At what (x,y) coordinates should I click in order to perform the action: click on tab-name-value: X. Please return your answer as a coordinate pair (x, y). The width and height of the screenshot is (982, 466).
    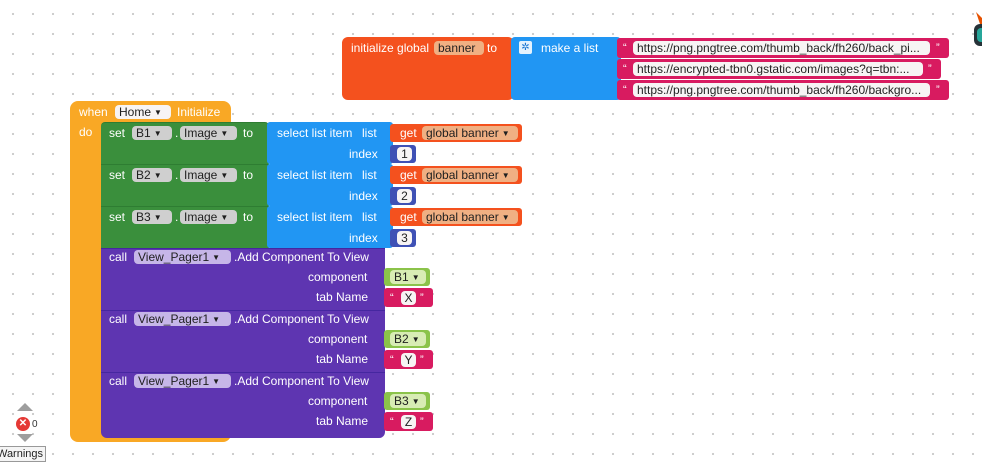
    Looking at the image, I should click on (408, 298).